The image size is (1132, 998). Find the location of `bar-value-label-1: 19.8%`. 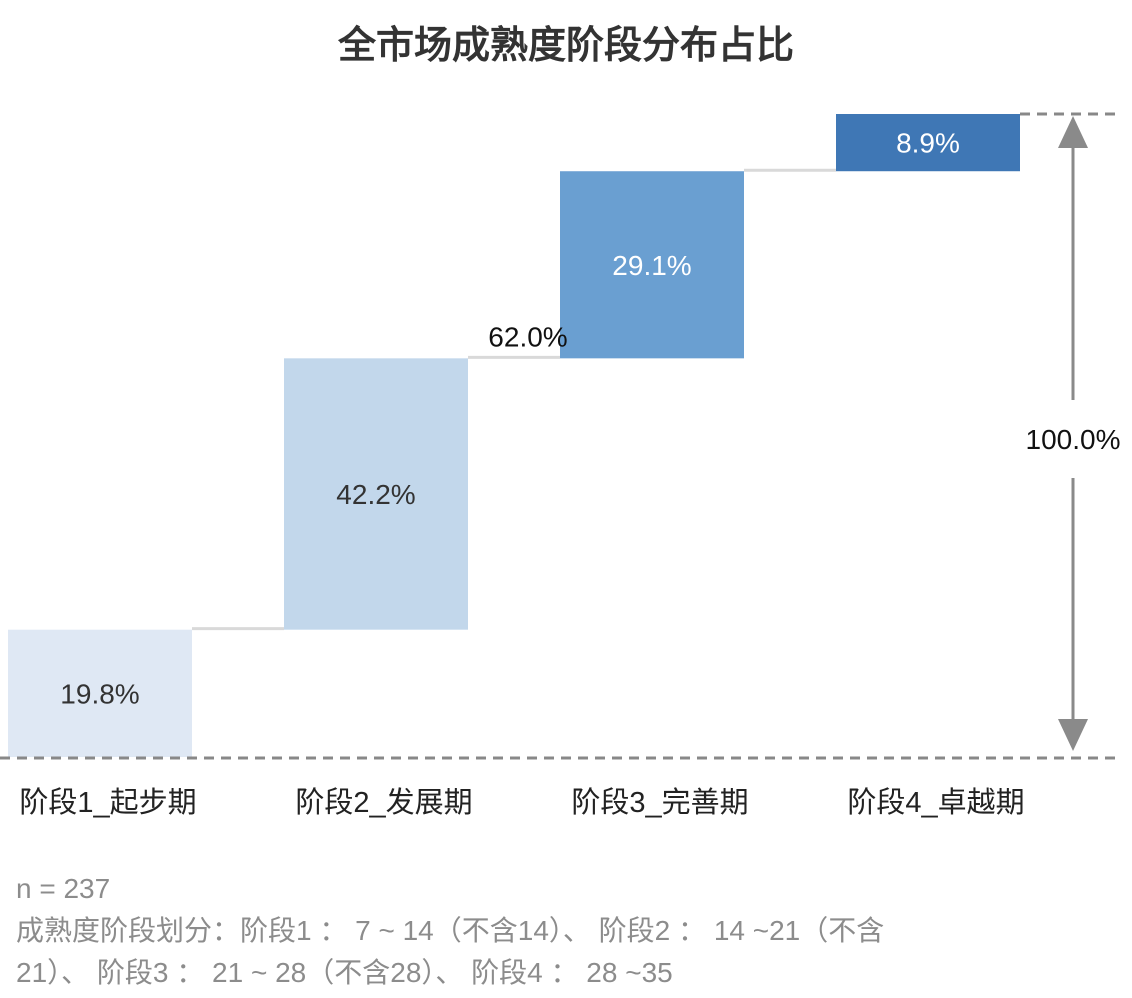

bar-value-label-1: 19.8% is located at coordinates (99, 693).